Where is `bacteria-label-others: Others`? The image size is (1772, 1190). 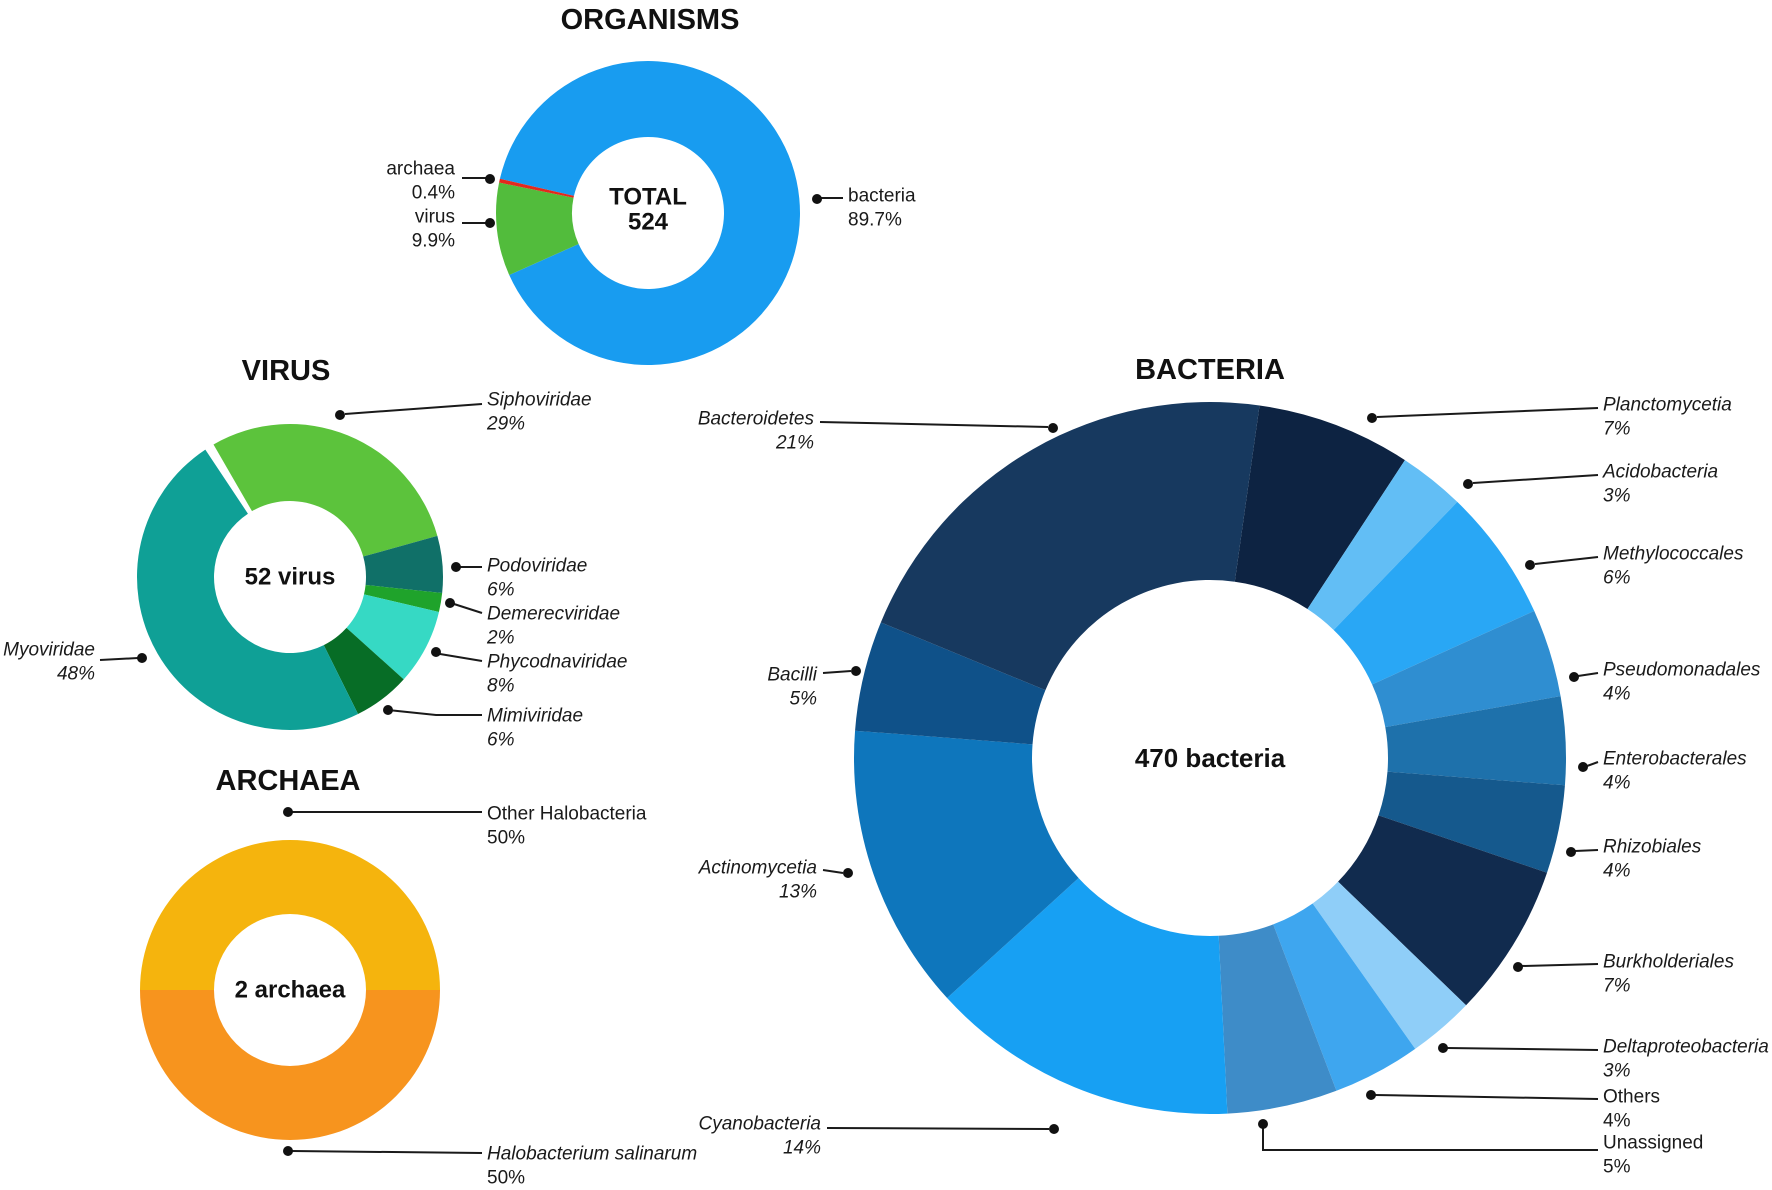
bacteria-label-others: Others is located at coordinates (1631, 1097).